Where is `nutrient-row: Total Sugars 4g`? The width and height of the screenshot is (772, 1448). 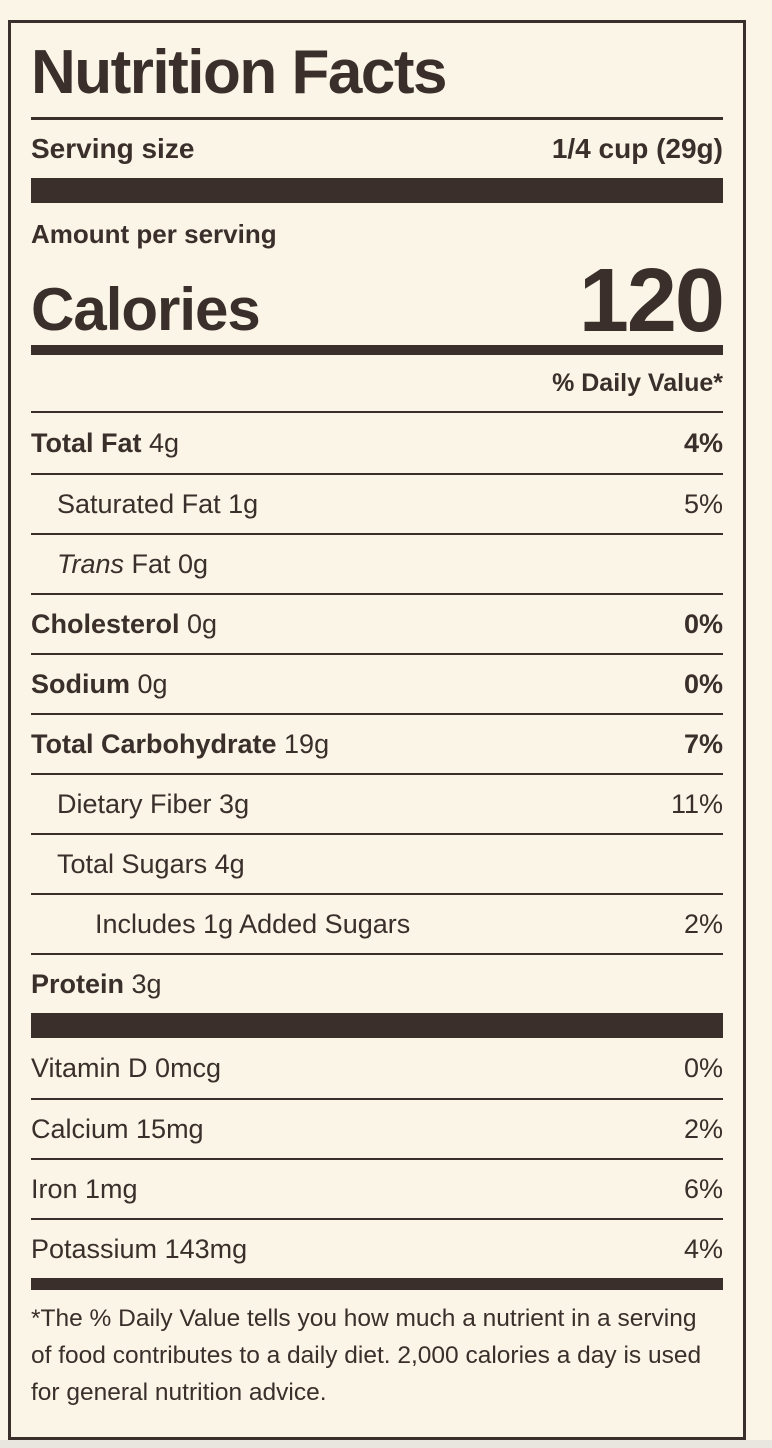
nutrient-row: Total Sugars 4g is located at coordinates (377, 863).